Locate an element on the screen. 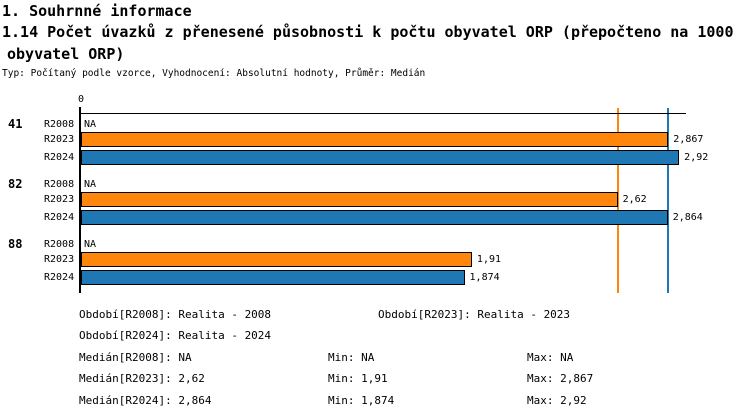  median-line-r2024 is located at coordinates (667, 200).